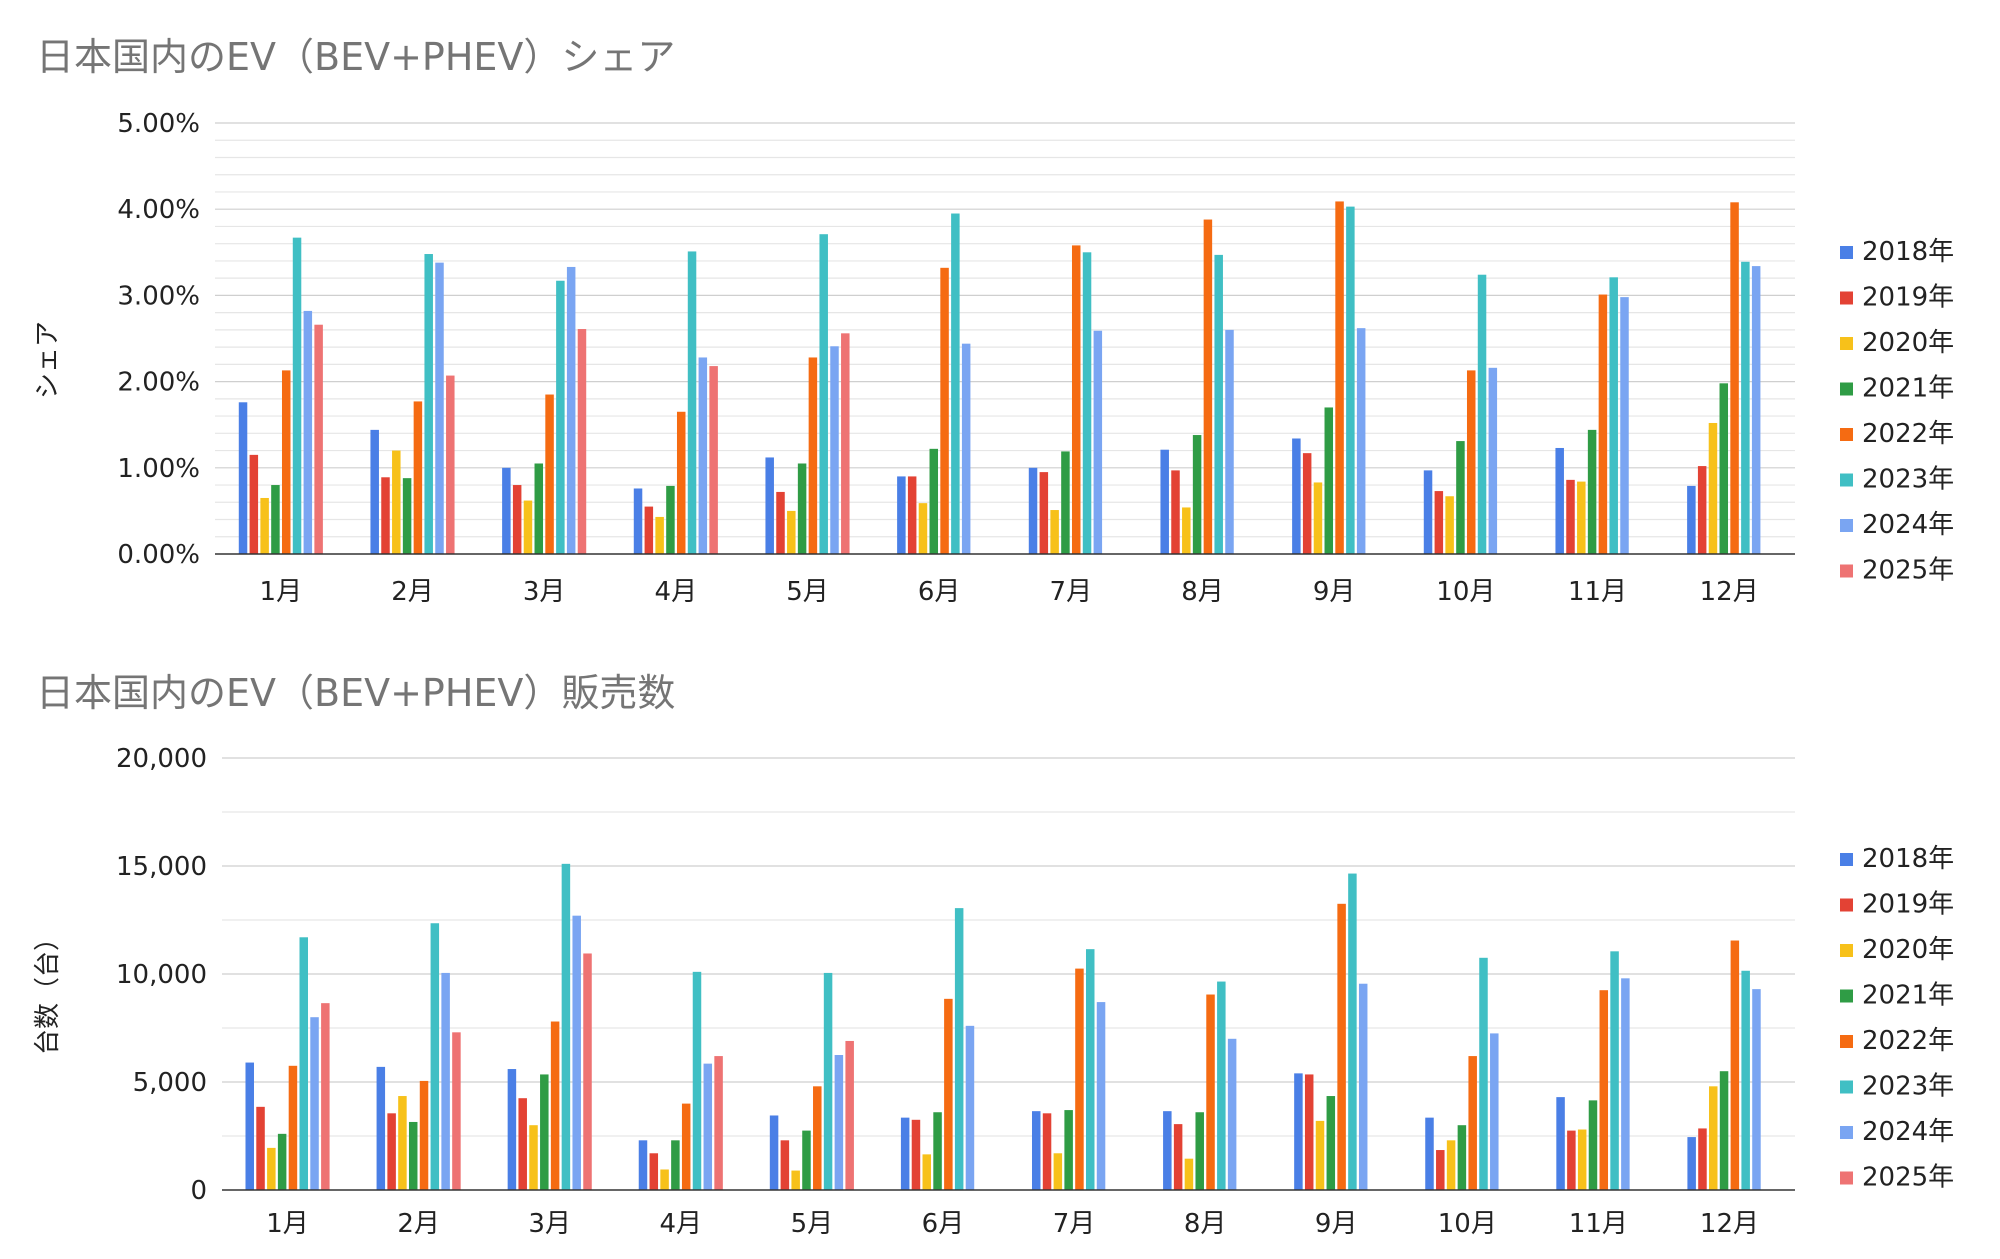  I want to click on x-category-label: 3月, so click(544, 592).